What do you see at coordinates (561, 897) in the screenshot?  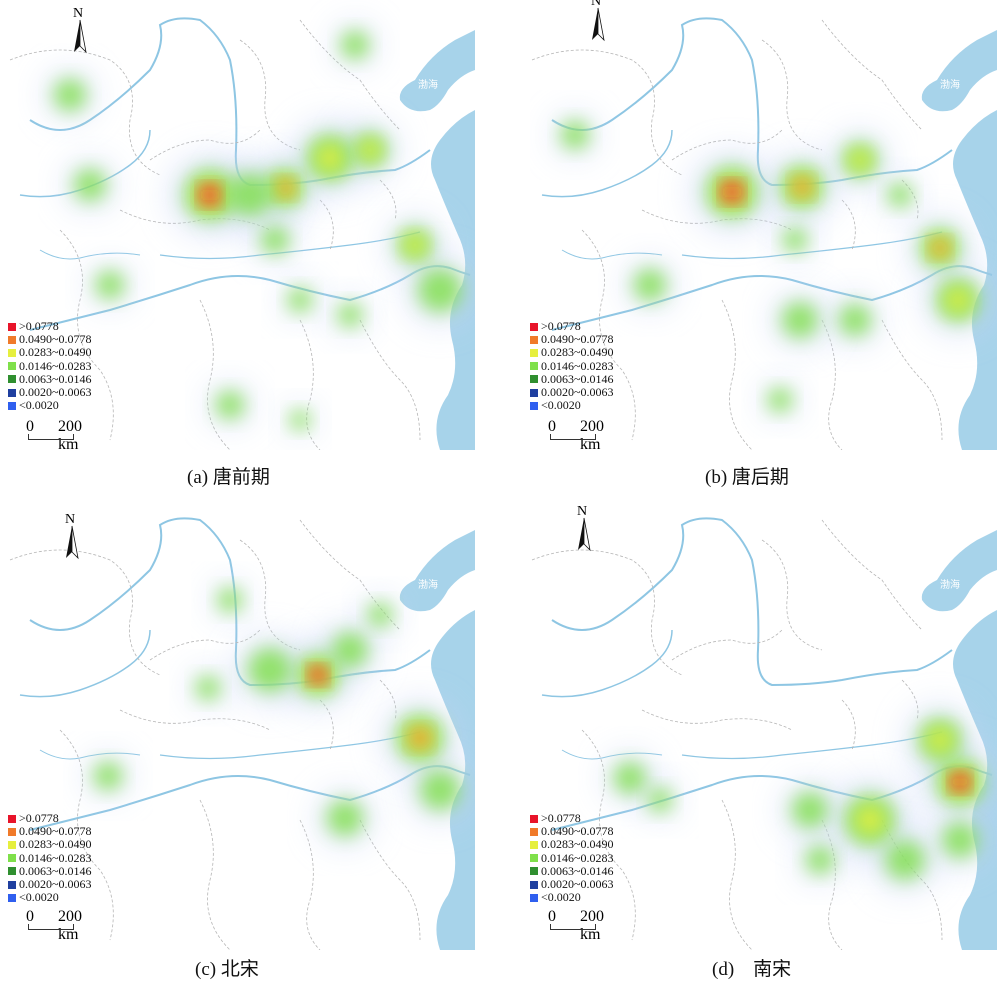 I see `legend-label: <0.0020` at bounding box center [561, 897].